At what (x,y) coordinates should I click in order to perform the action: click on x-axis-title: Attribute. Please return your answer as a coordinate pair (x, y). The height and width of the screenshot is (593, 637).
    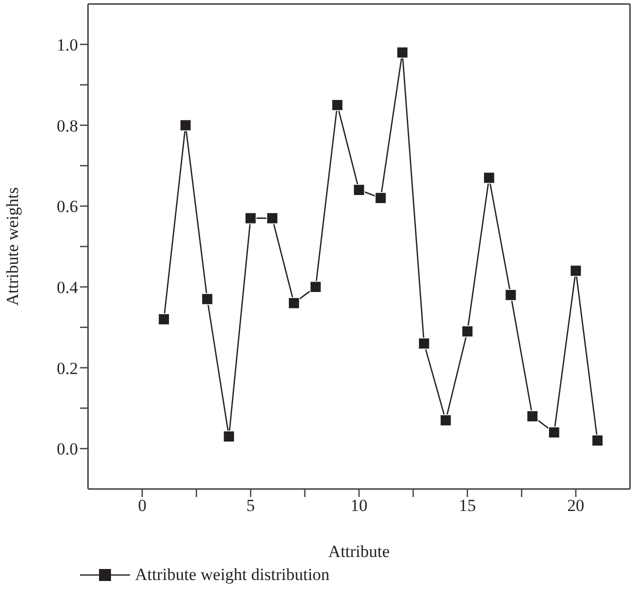
    Looking at the image, I should click on (359, 551).